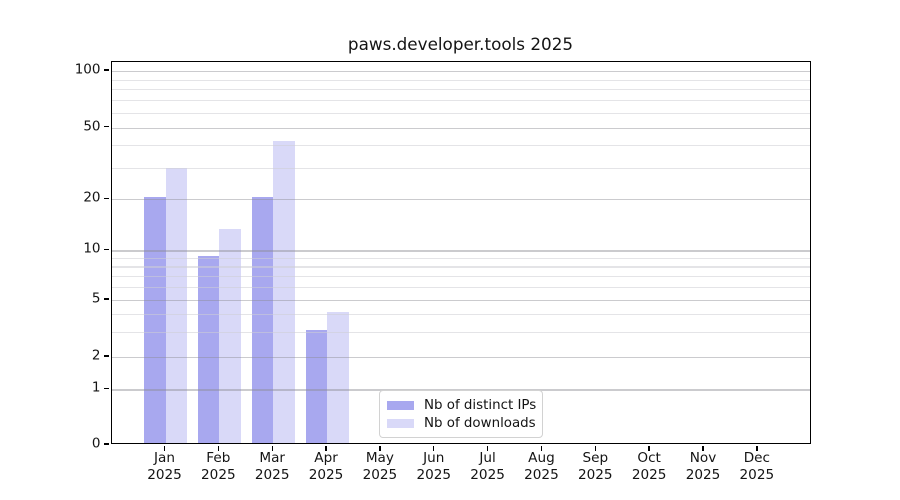 This screenshot has height=500, width=900. I want to click on month-label: Mar 2025, so click(272, 466).